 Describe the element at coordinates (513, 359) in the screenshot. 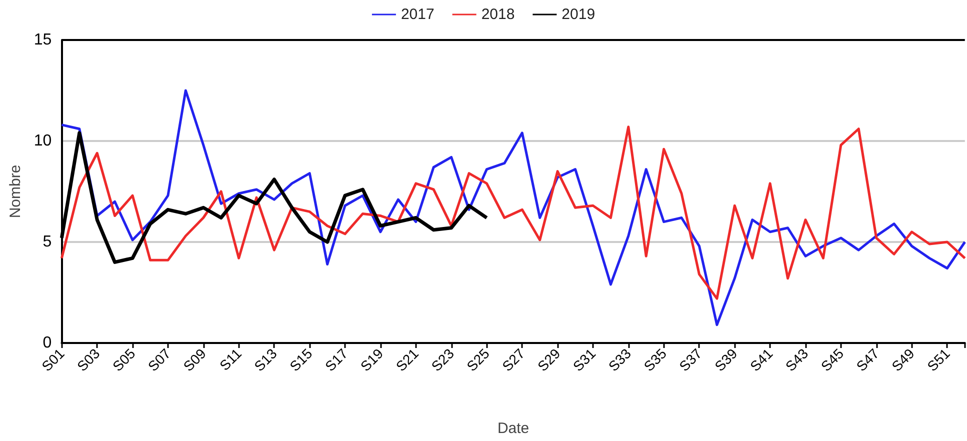

I see `x-tick-label: S27` at that location.